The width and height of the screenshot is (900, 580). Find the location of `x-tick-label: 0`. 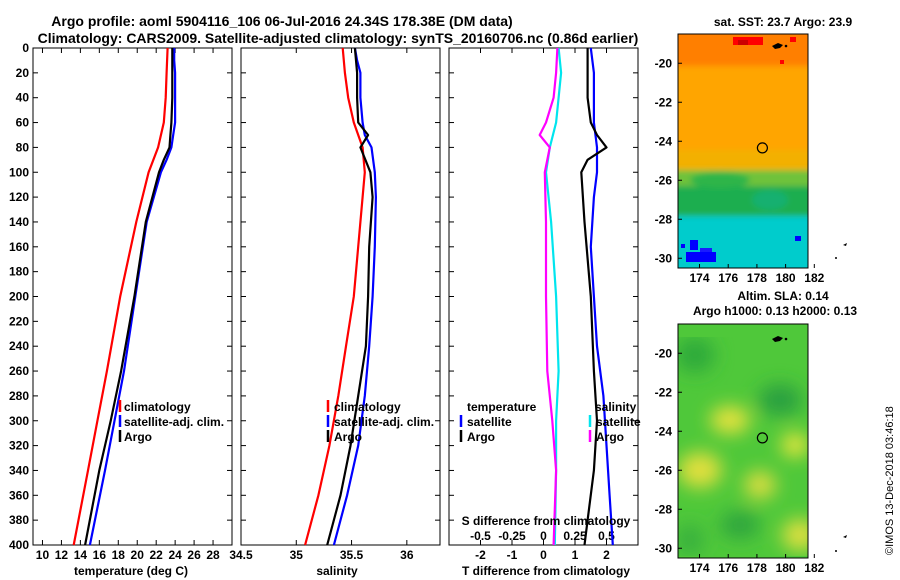

x-tick-label: 0 is located at coordinates (543, 555).